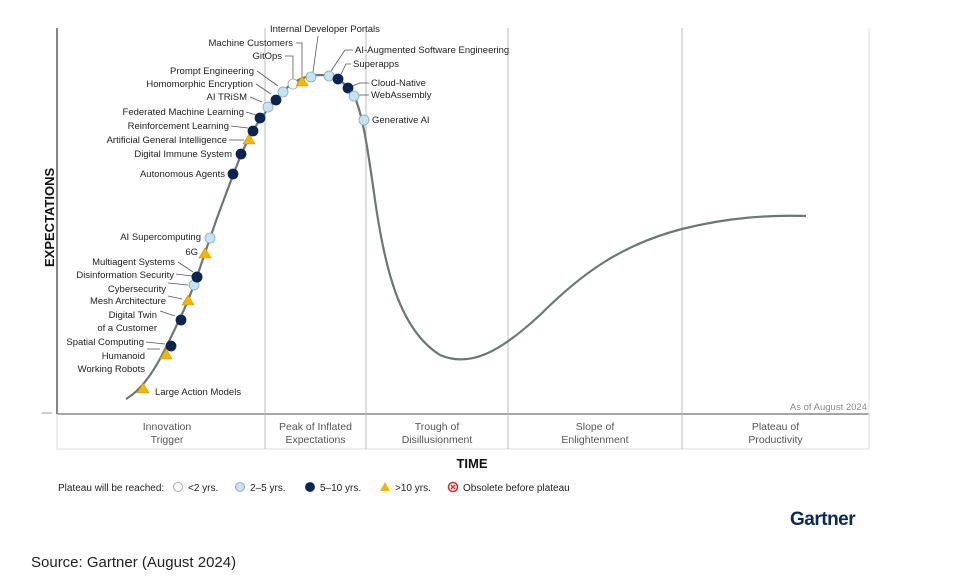  I want to click on tech-label: Internal Developer Portals, so click(325, 29).